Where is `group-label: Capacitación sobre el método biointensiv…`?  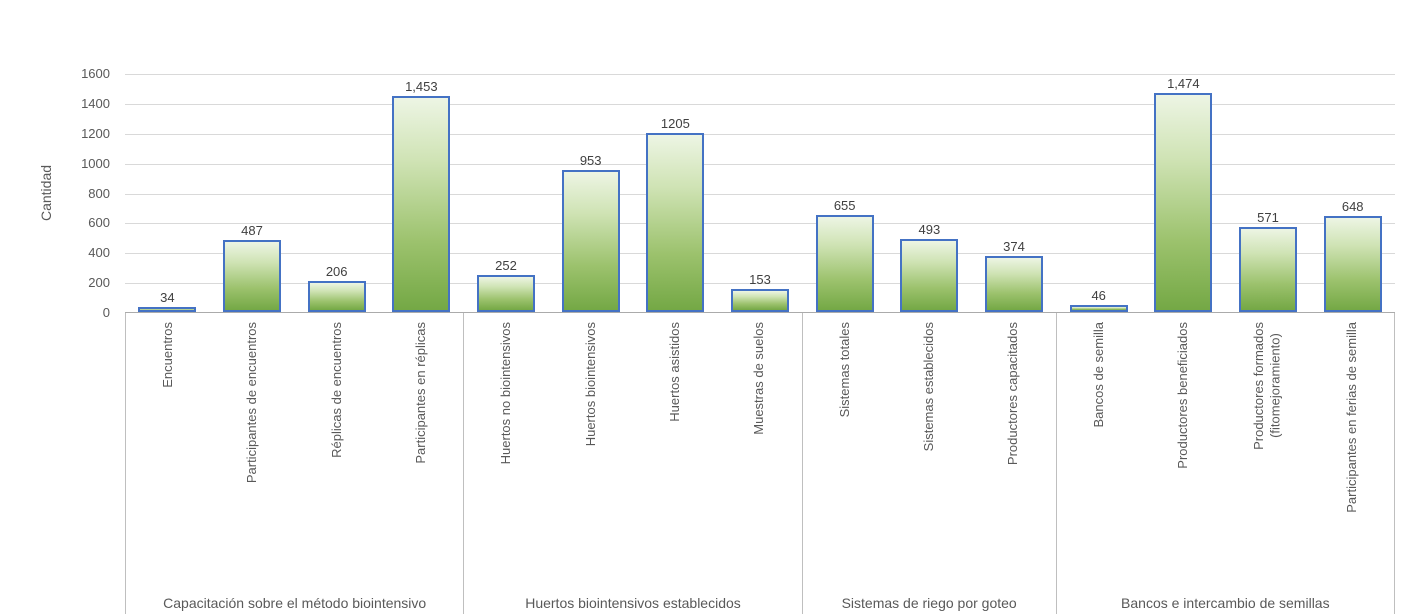 group-label: Capacitación sobre el método biointensiv… is located at coordinates (295, 603).